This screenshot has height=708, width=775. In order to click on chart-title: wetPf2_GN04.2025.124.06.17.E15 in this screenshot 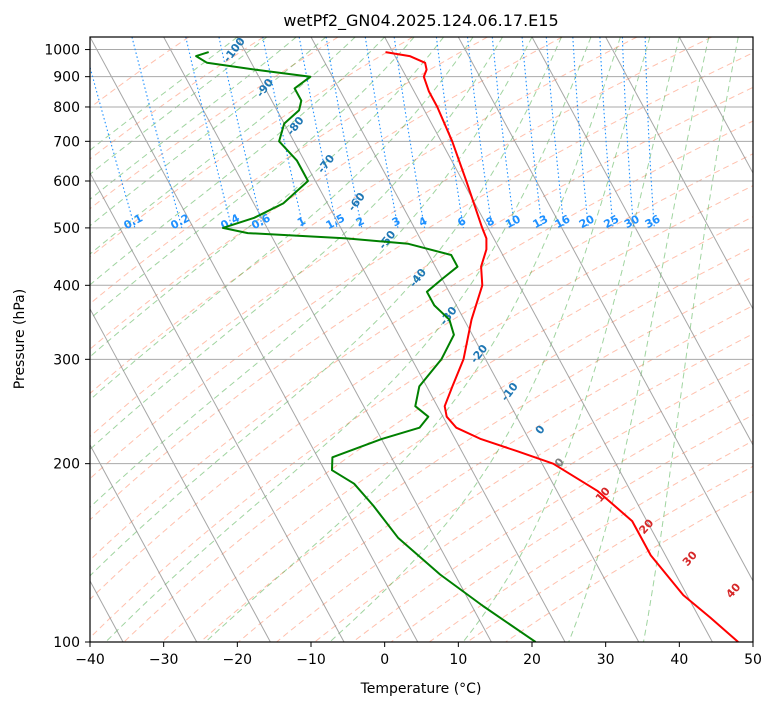, I will do `click(420, 21)`.